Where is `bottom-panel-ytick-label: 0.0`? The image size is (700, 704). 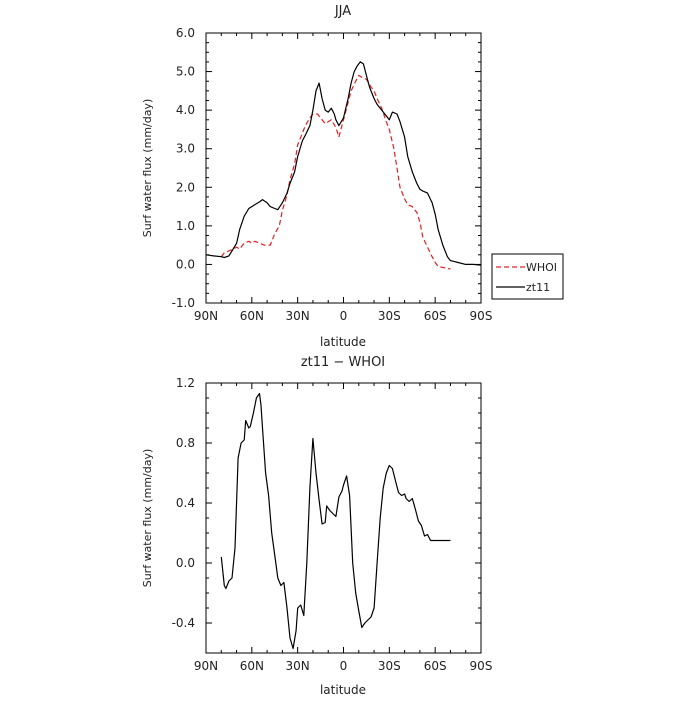 bottom-panel-ytick-label: 0.0 is located at coordinates (185, 563).